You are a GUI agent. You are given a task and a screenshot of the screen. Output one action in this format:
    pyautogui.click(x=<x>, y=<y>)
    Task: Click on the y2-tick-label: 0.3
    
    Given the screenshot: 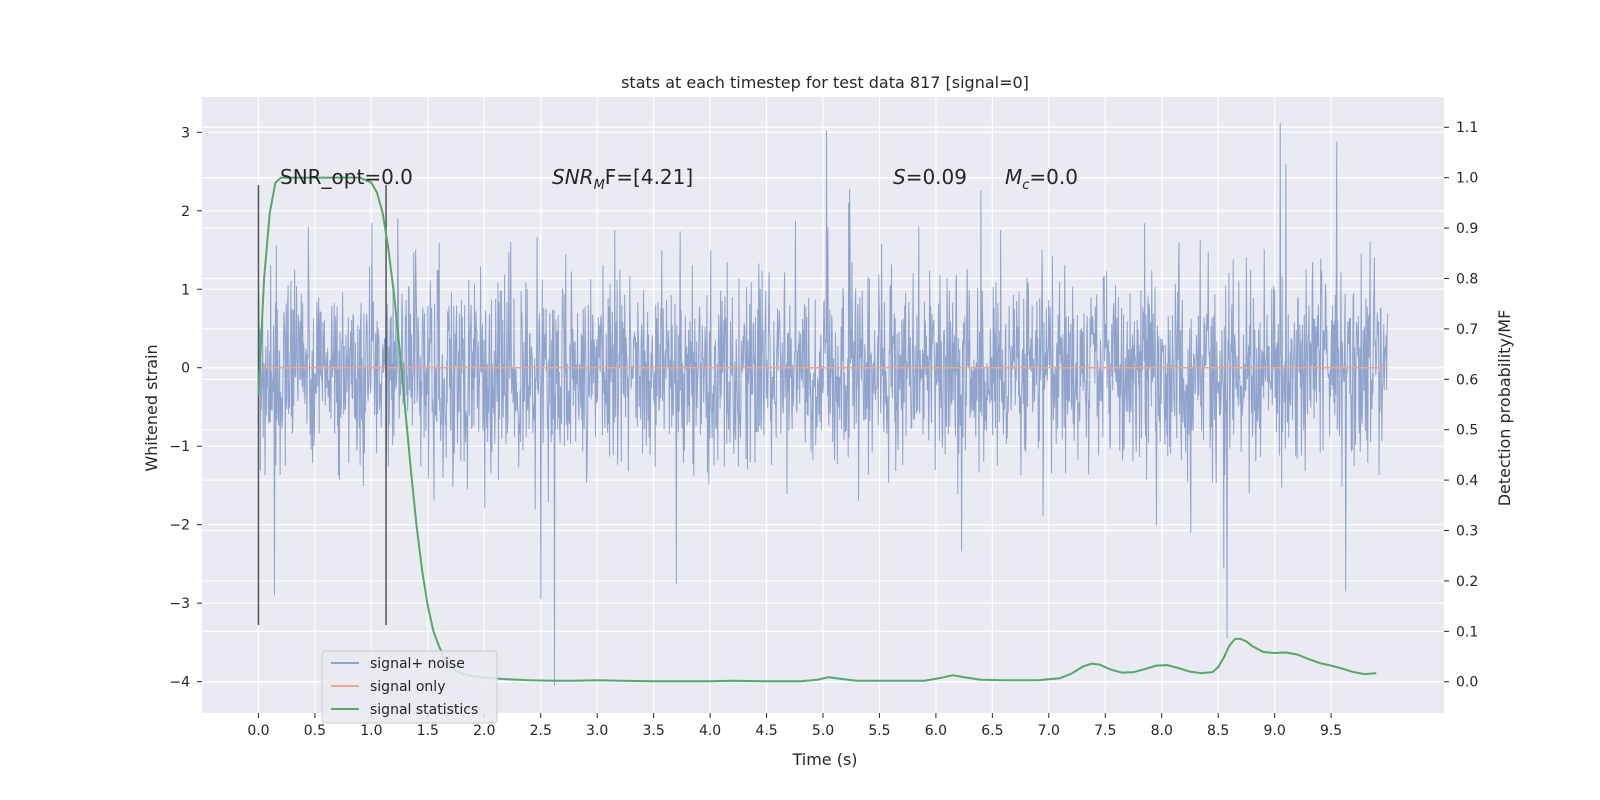 What is the action you would take?
    pyautogui.click(x=1467, y=532)
    